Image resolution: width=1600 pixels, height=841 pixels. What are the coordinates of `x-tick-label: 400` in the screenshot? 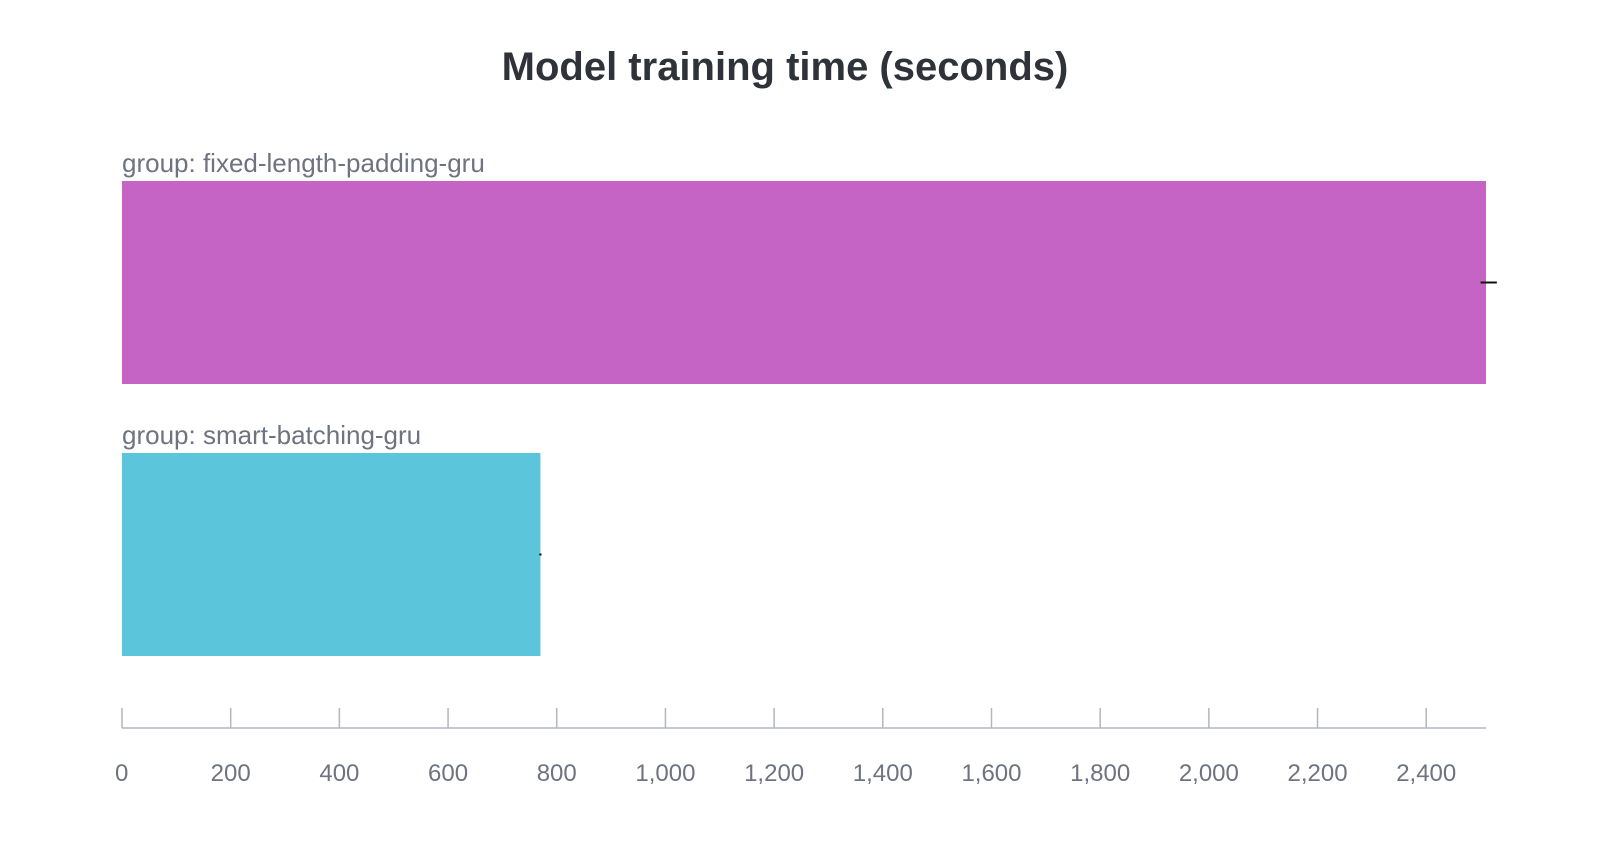 It's located at (339, 773).